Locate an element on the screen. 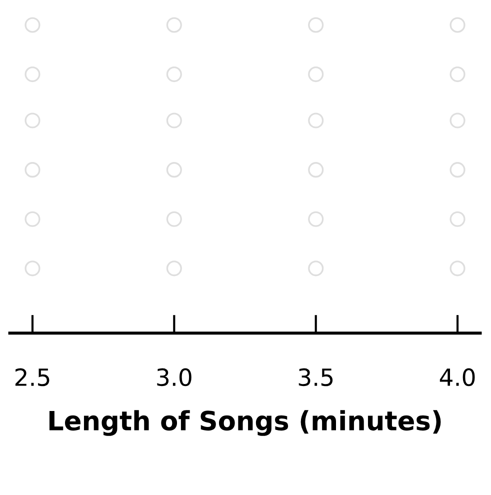 This screenshot has height=495, width=491. x-tick-label: 3.5 is located at coordinates (315, 377).